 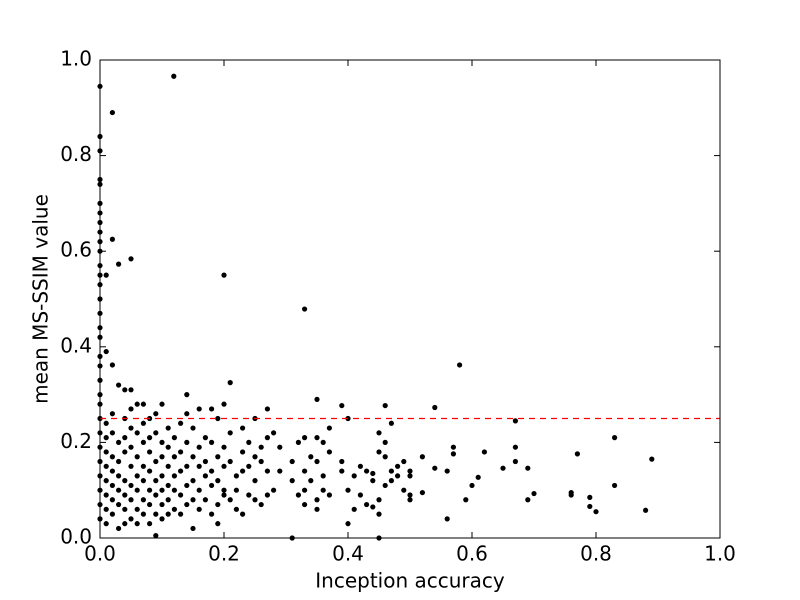 I want to click on y-tick-label: 0.6, so click(x=76, y=250).